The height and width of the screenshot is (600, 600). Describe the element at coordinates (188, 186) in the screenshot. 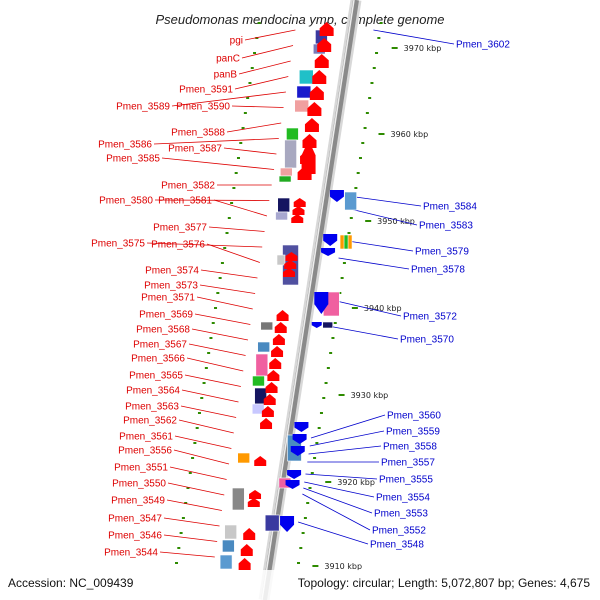

I see `left-gene-label: Pmen_3582` at that location.